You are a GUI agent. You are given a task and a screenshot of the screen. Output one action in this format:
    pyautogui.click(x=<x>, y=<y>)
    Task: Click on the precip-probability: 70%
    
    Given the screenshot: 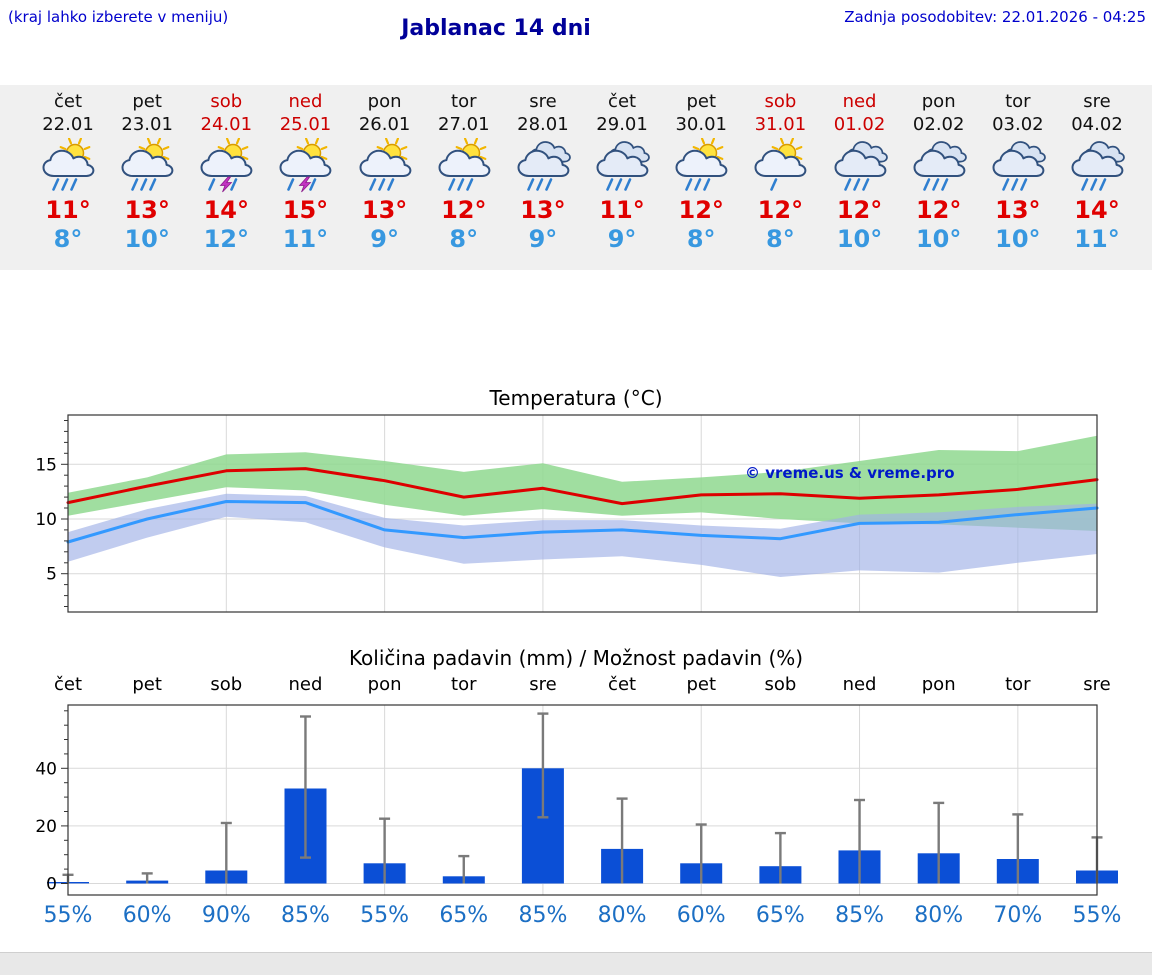 What is the action you would take?
    pyautogui.click(x=1018, y=915)
    